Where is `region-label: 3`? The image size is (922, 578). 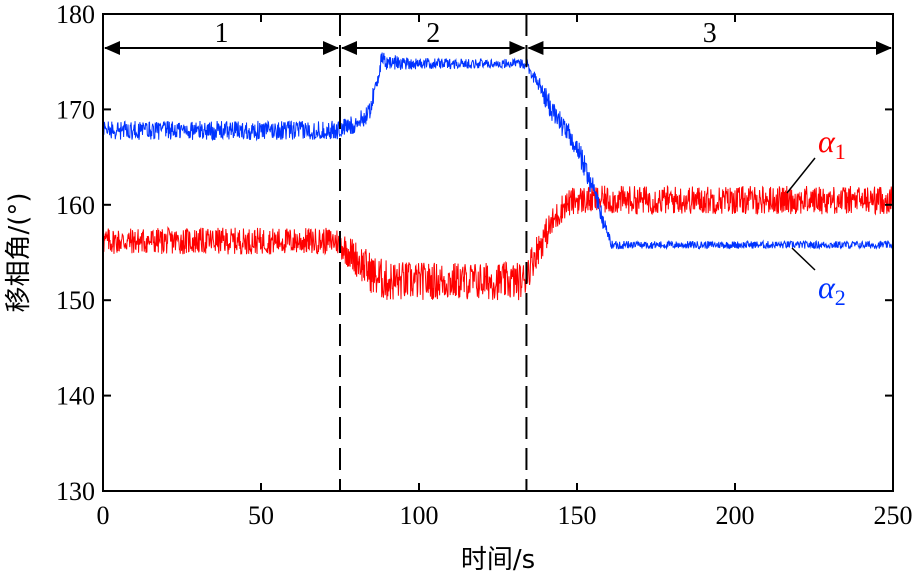 region-label: 3 is located at coordinates (710, 33).